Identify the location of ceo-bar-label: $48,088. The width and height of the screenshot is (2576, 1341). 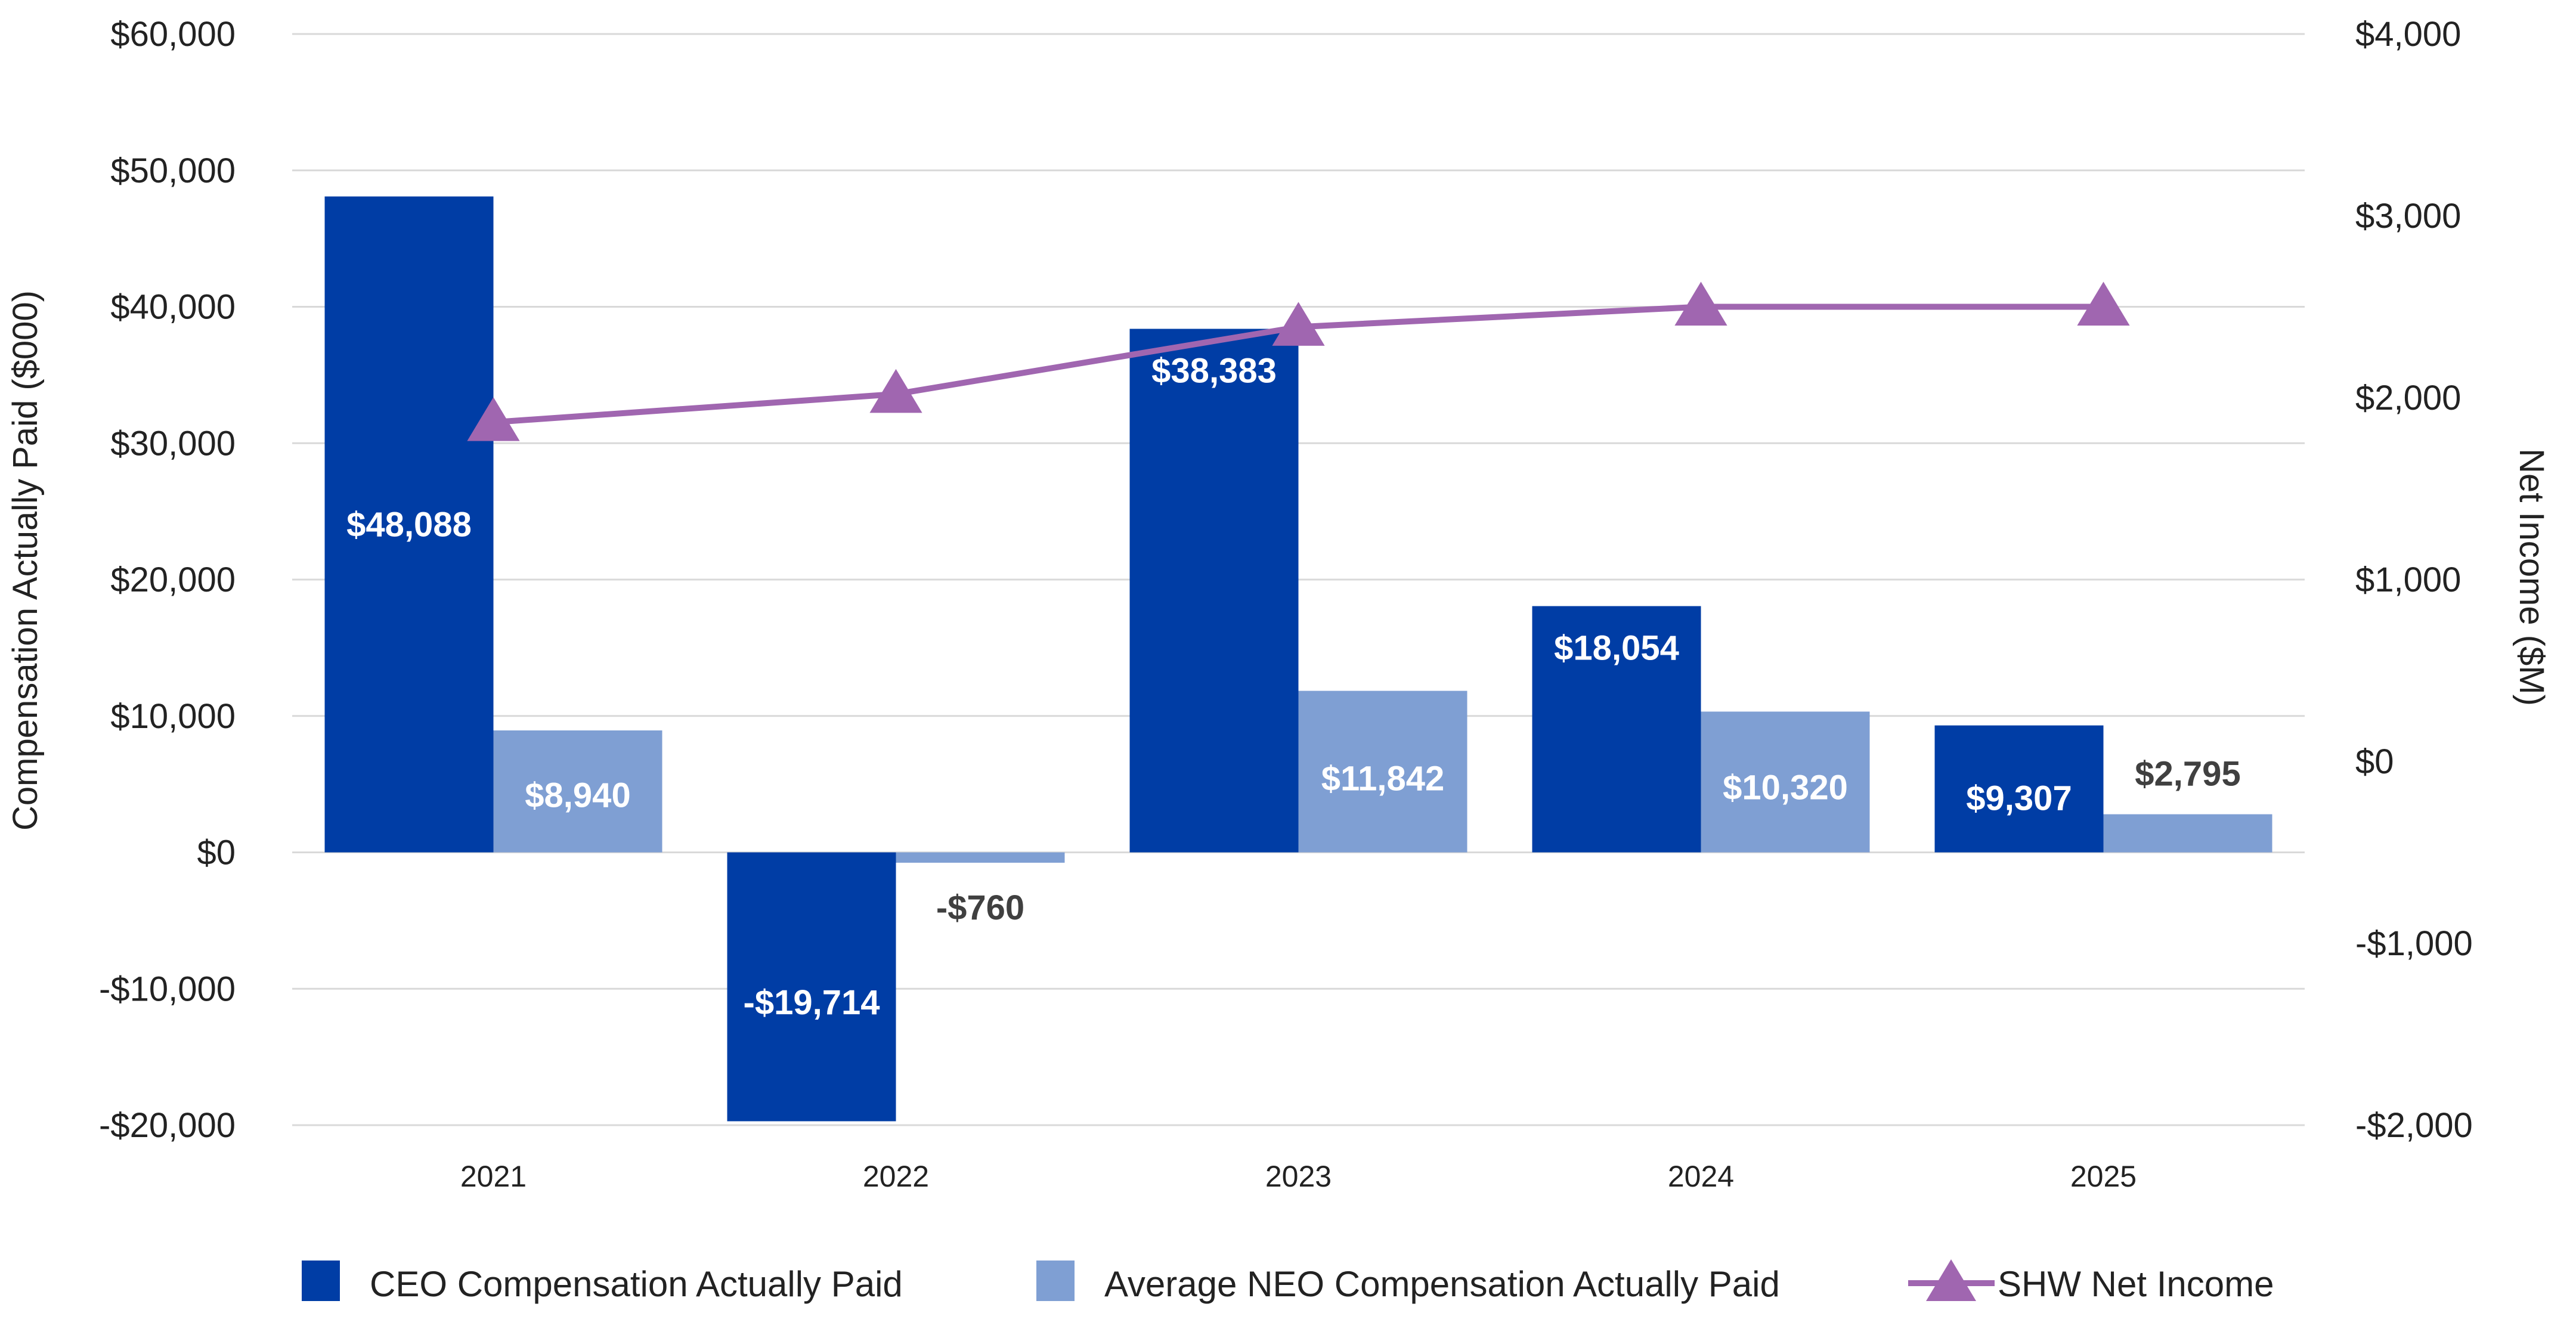
(409, 524).